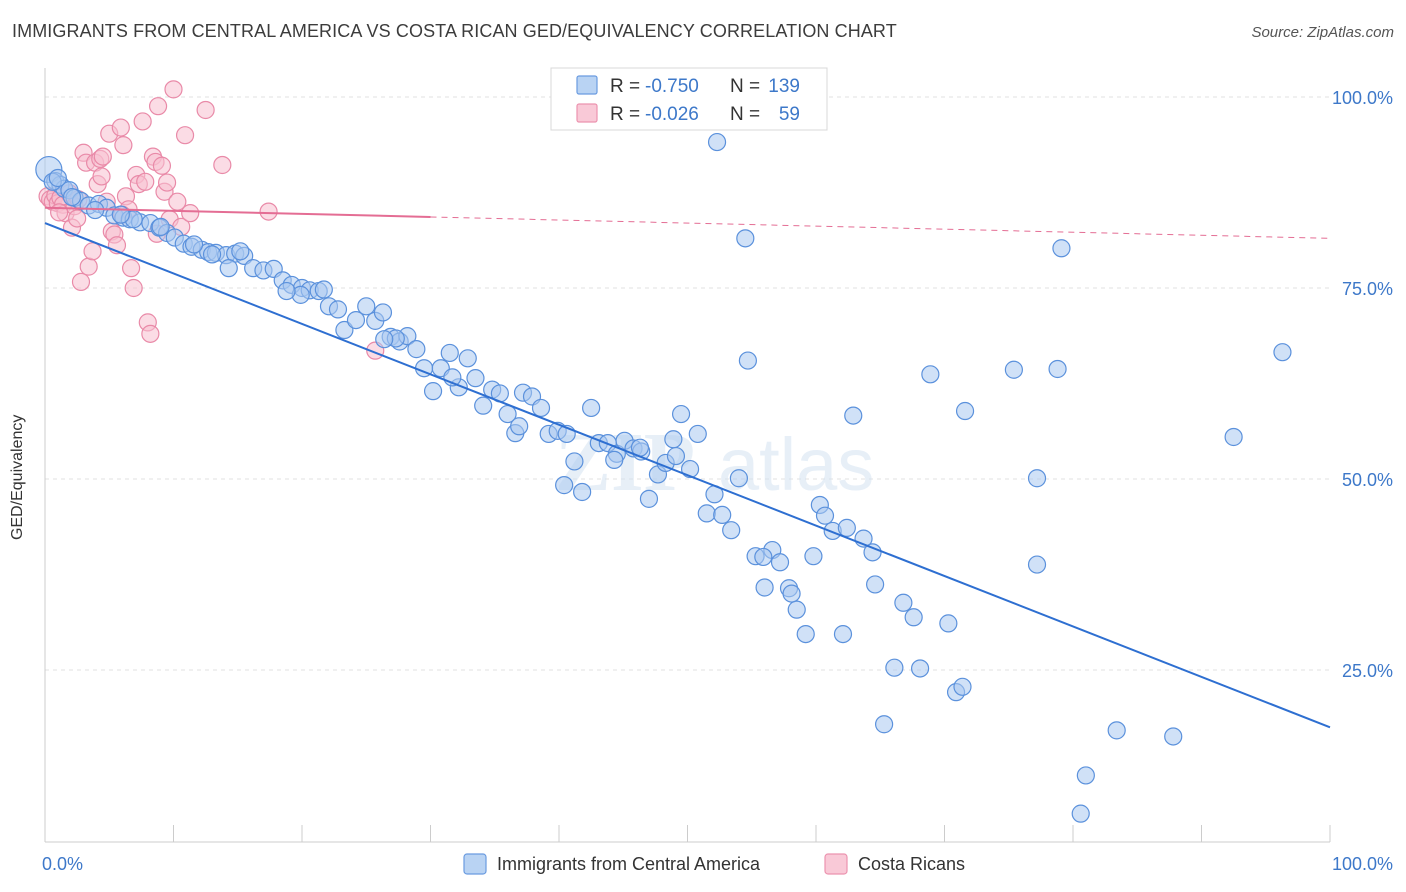 This screenshot has height=892, width=1406. I want to click on trend-line-costa-ricans, so click(237, 212).